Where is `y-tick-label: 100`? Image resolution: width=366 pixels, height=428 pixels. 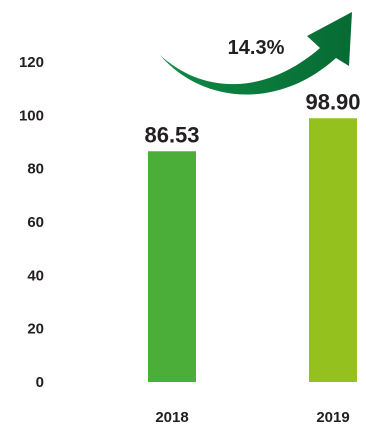
y-tick-label: 100 is located at coordinates (31, 115).